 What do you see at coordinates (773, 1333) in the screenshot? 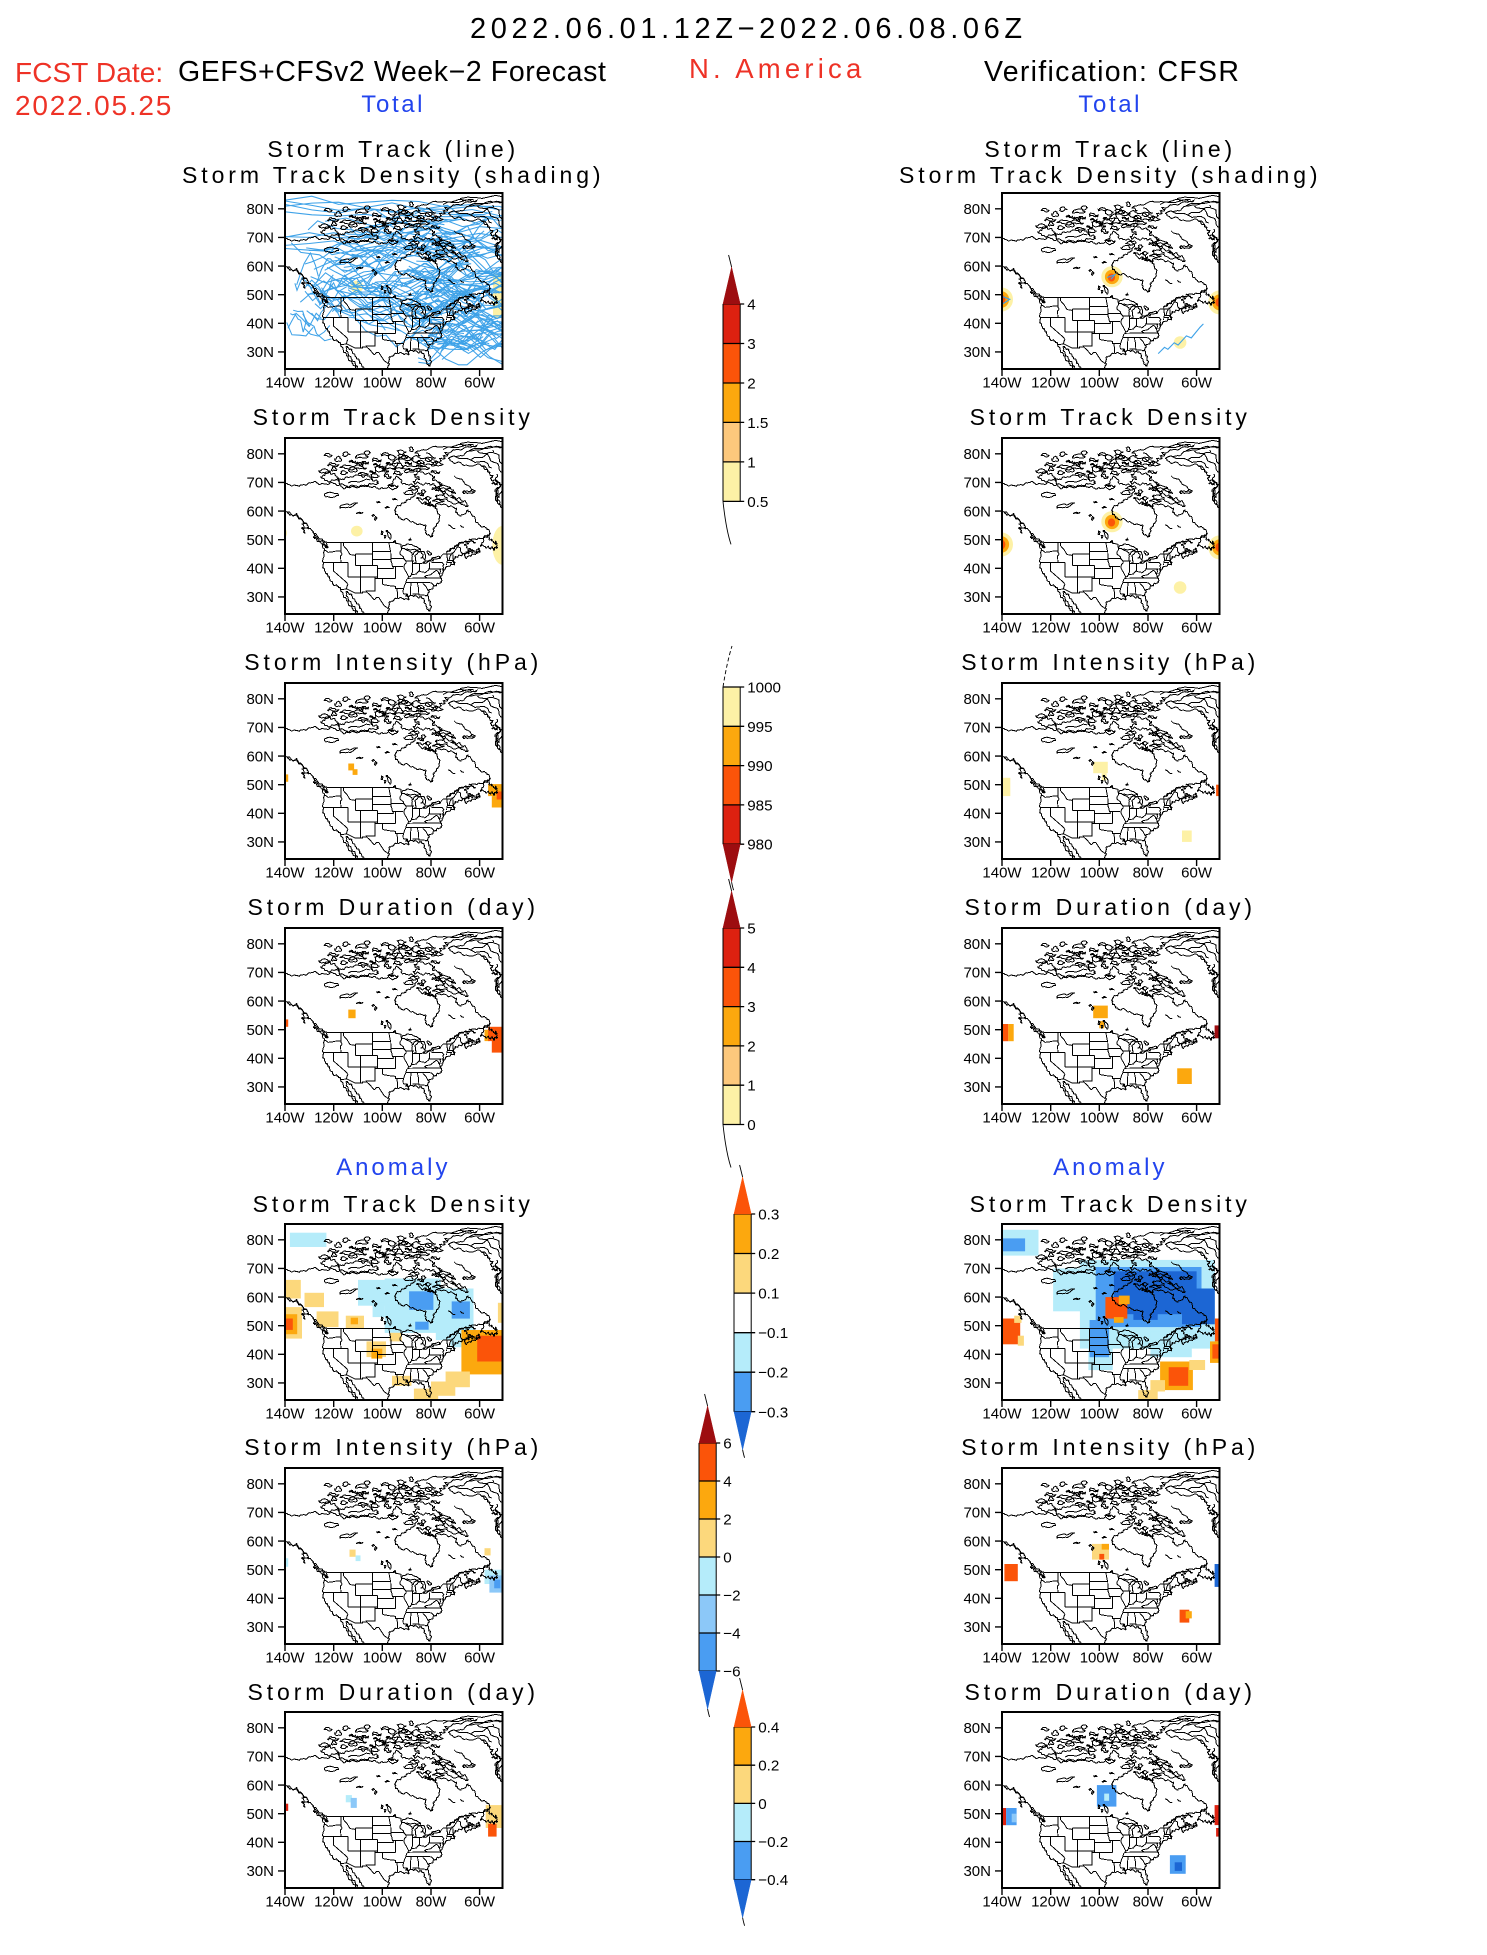
I see `svg-text: −0.1` at bounding box center [773, 1333].